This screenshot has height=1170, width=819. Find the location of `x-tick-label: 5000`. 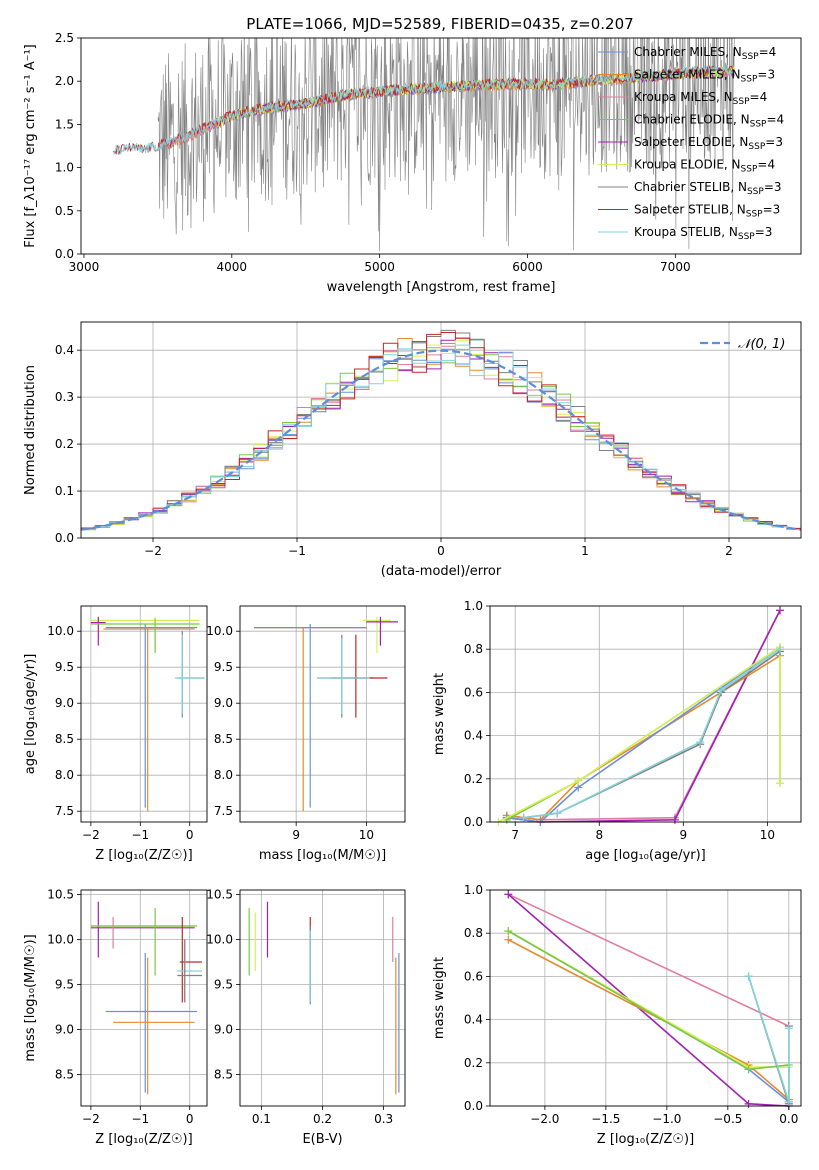

x-tick-label: 5000 is located at coordinates (379, 267).